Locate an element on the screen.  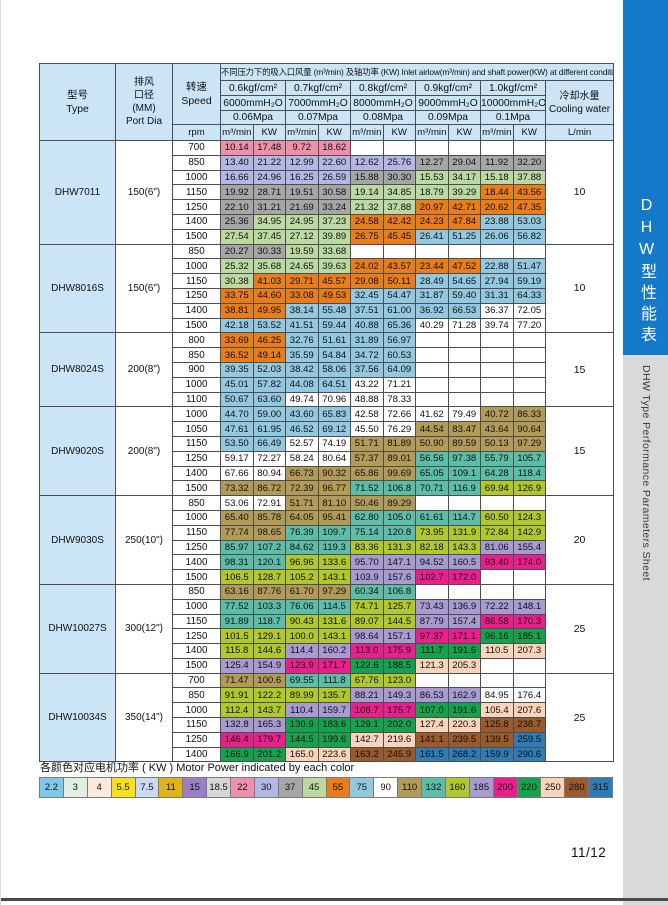
value-cell: 143.7 is located at coordinates (269, 710).